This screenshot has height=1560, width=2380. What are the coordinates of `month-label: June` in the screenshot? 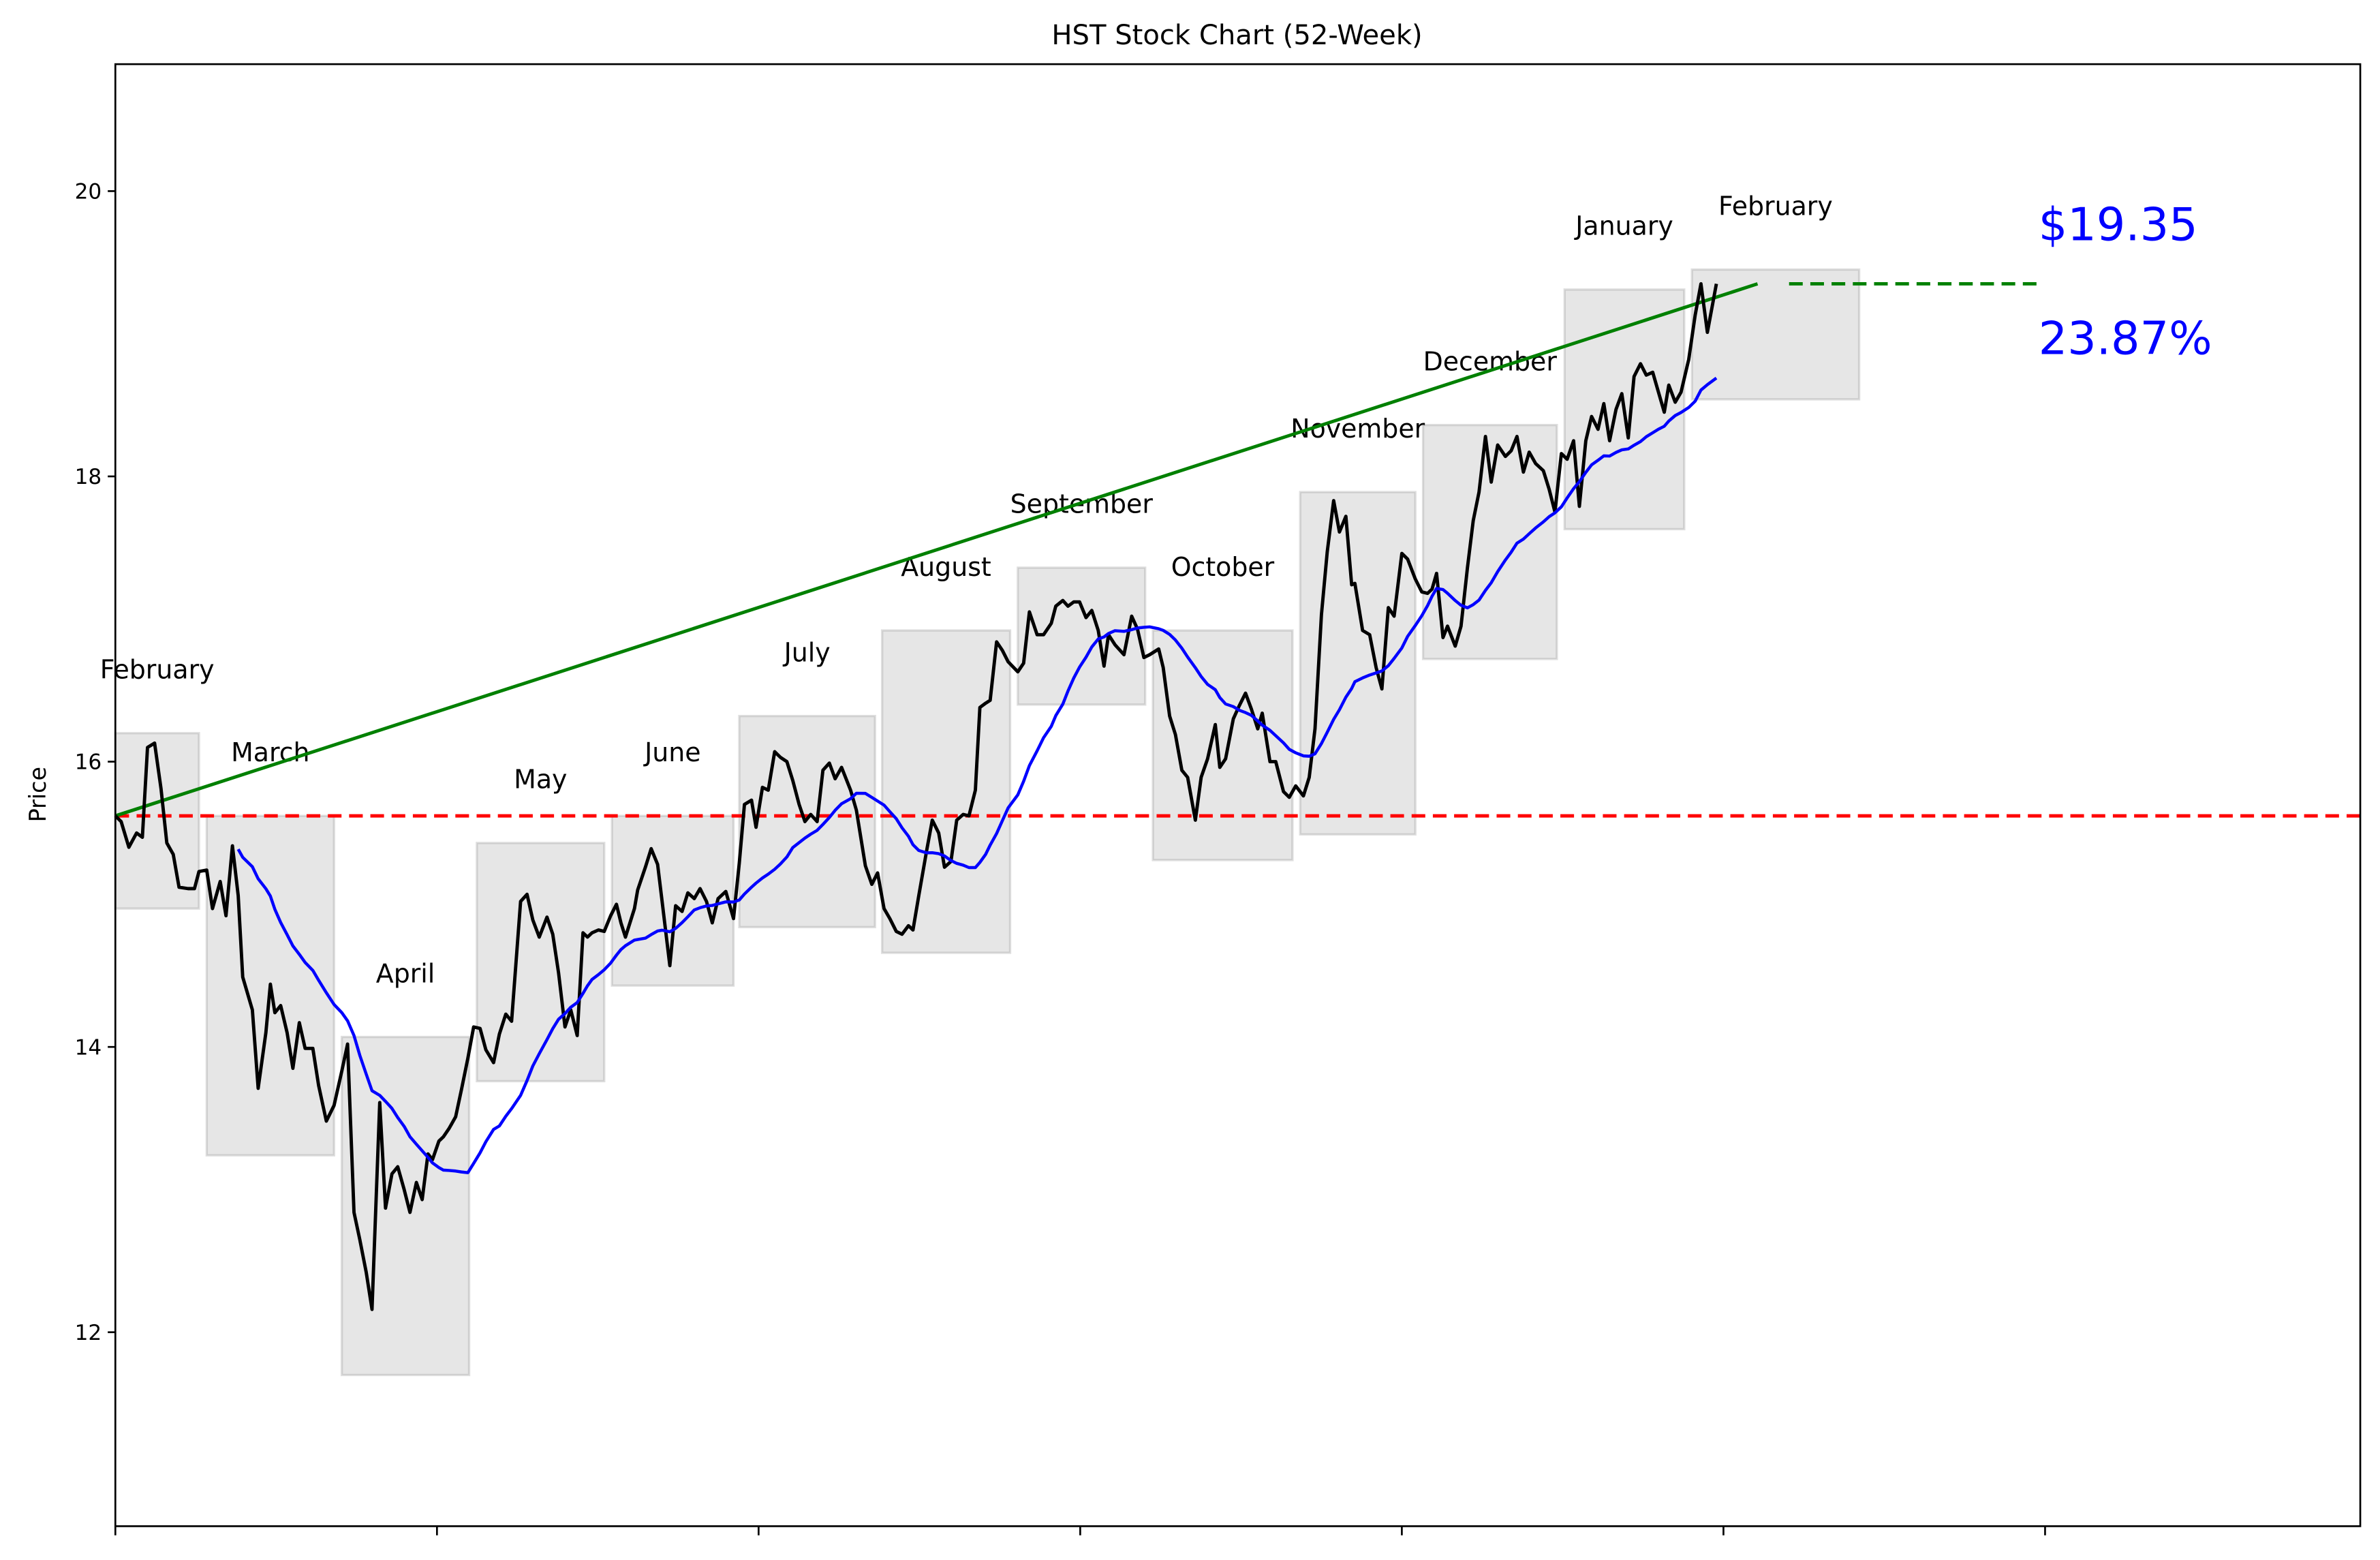 It's located at (671, 752).